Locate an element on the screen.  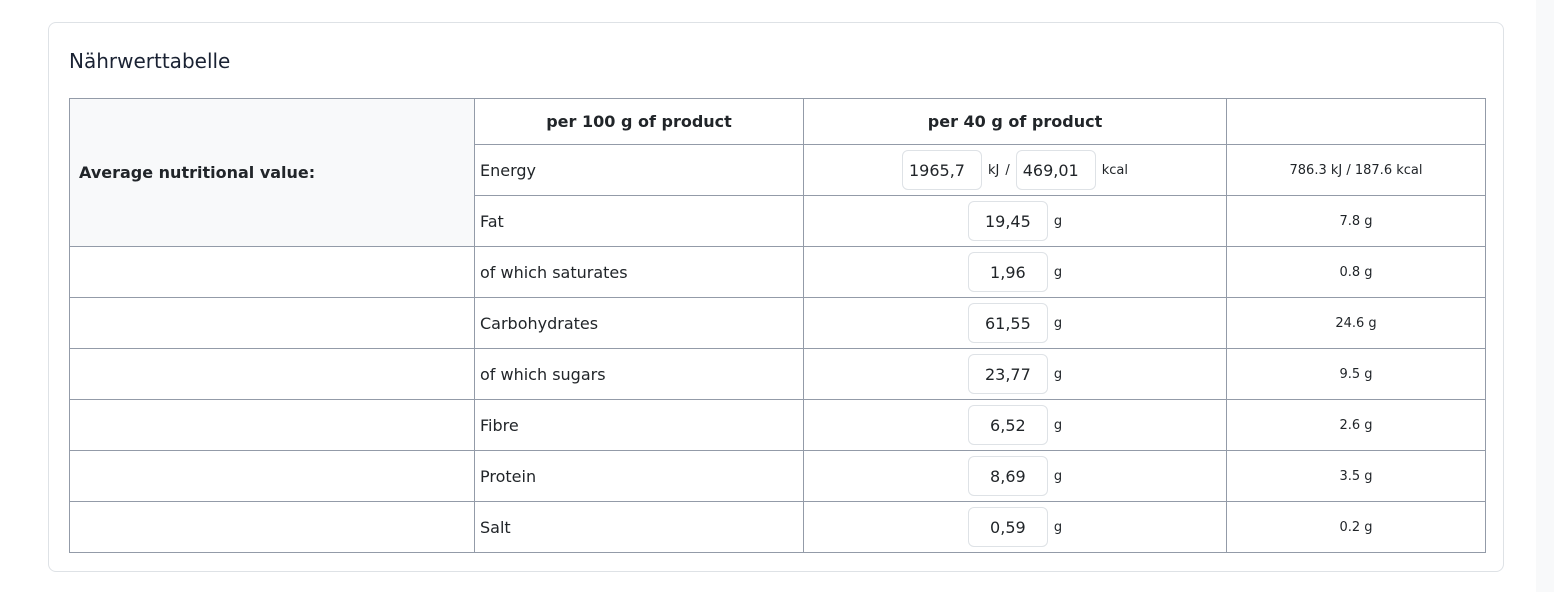
table-row-fat: Fat g 7.8 g is located at coordinates (778, 221).